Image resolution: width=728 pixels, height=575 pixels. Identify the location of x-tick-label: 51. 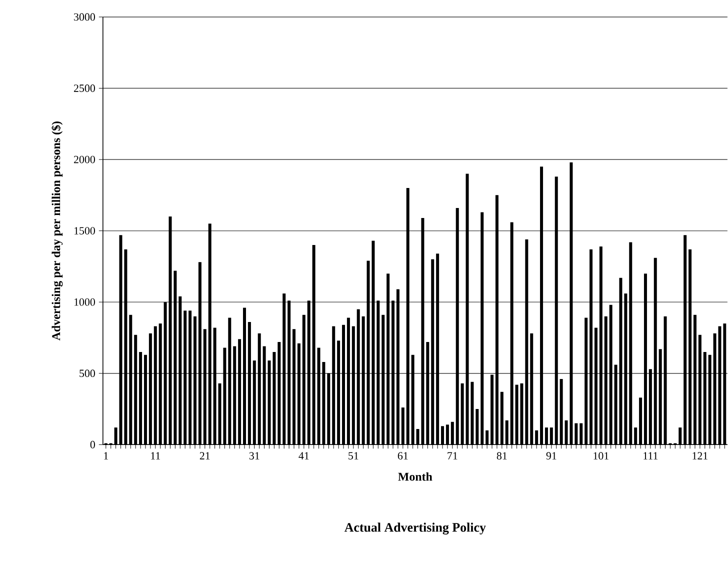
(353, 456).